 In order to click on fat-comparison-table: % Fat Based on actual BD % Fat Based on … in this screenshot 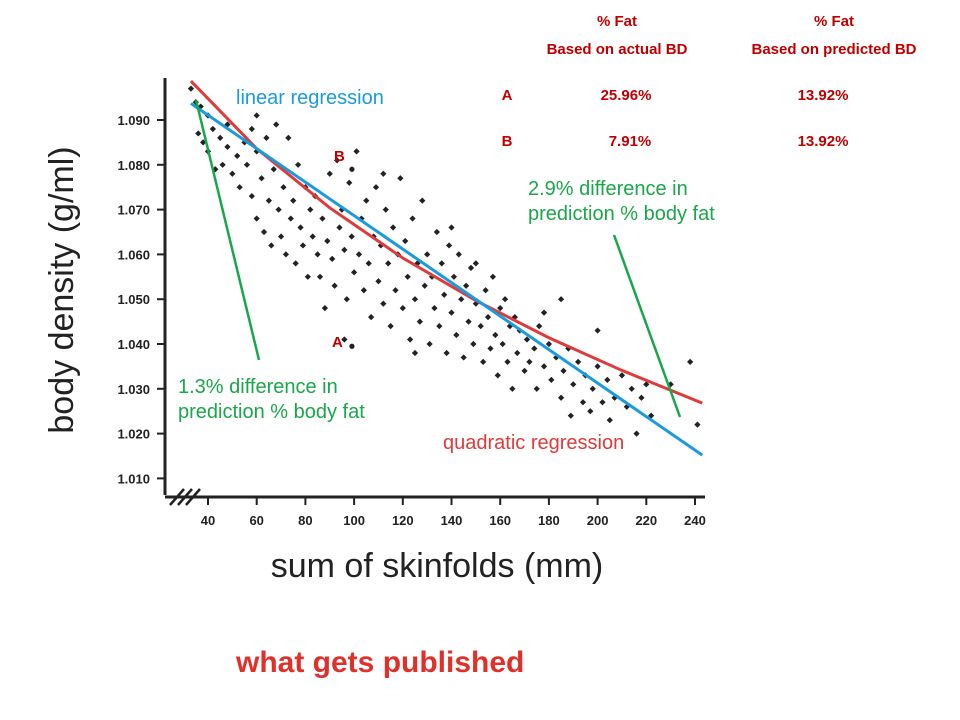, I will do `click(709, 81)`.